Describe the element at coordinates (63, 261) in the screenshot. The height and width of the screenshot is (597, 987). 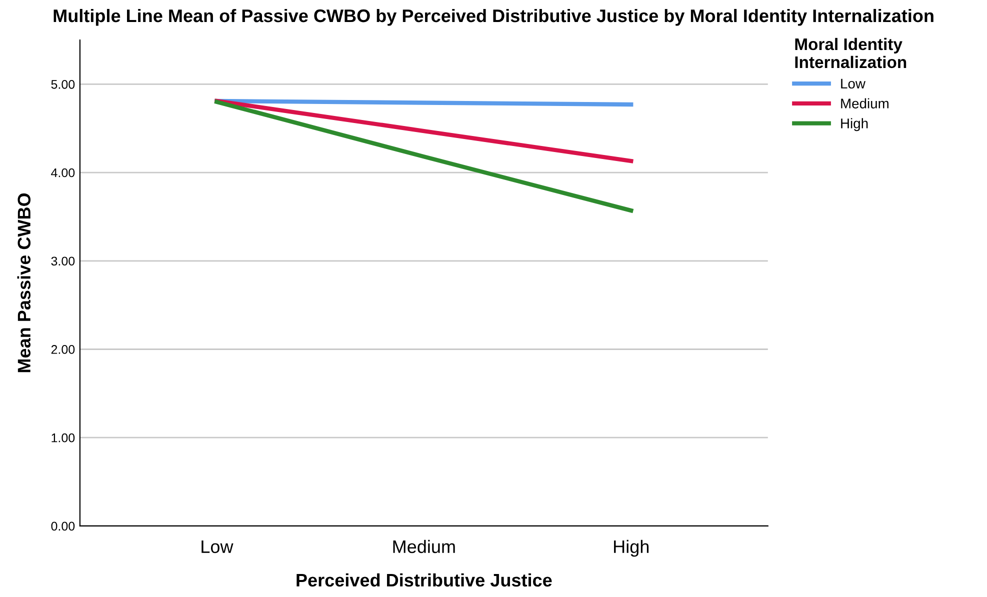
I see `y-tick-label: 3.00` at that location.